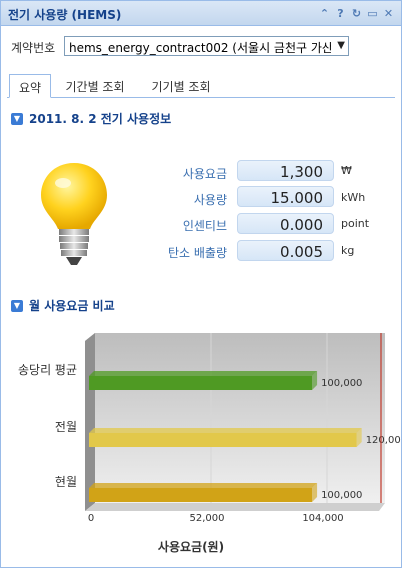 The height and width of the screenshot is (568, 402). Describe the element at coordinates (100, 119) in the screenshot. I see `usage-info-heading: 2011. 8. 2 전기 사용정보` at that location.